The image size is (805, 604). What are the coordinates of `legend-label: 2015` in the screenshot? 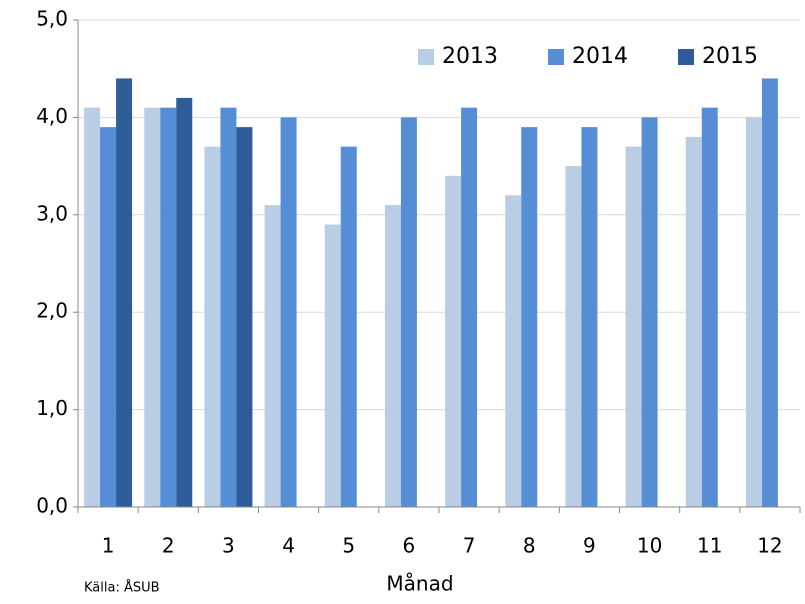 It's located at (730, 56).